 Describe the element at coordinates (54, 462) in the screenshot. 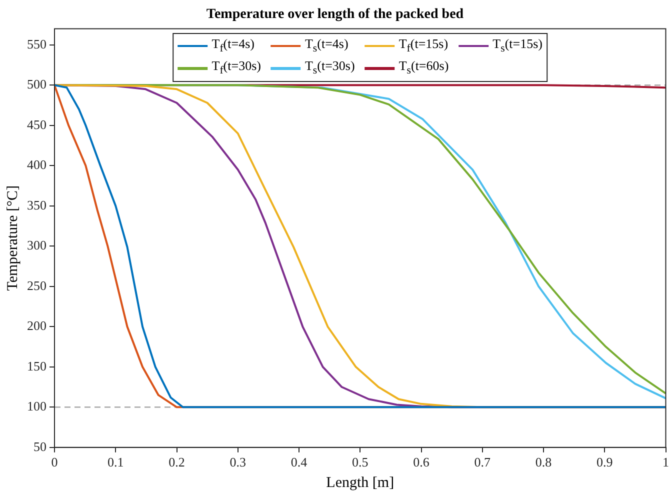

I see `x-tick-label: 0` at that location.